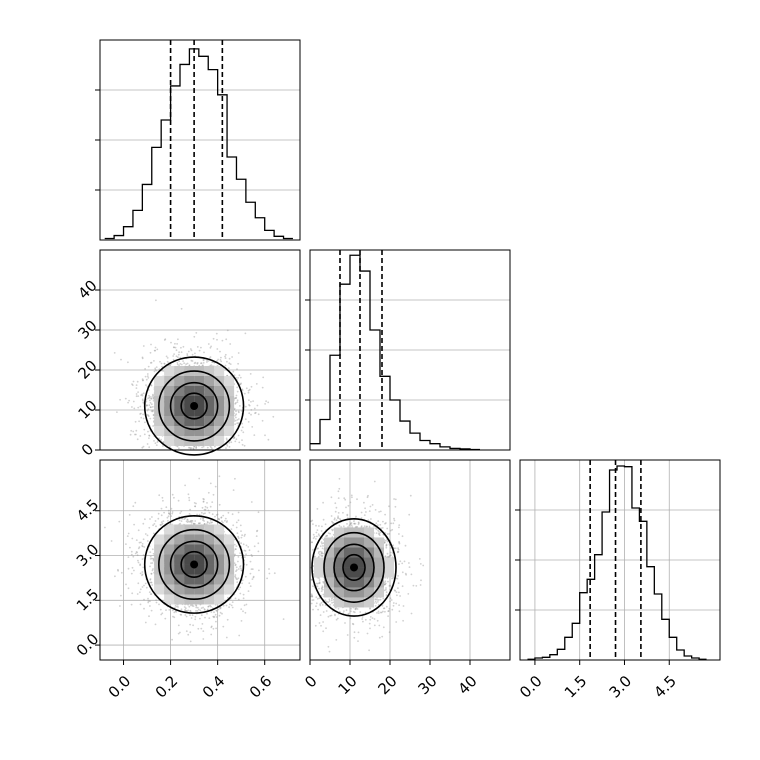 Image resolution: width=760 pixels, height=760 pixels. What do you see at coordinates (88, 410) in the screenshot?
I see `y-tick-label: 10` at bounding box center [88, 410].